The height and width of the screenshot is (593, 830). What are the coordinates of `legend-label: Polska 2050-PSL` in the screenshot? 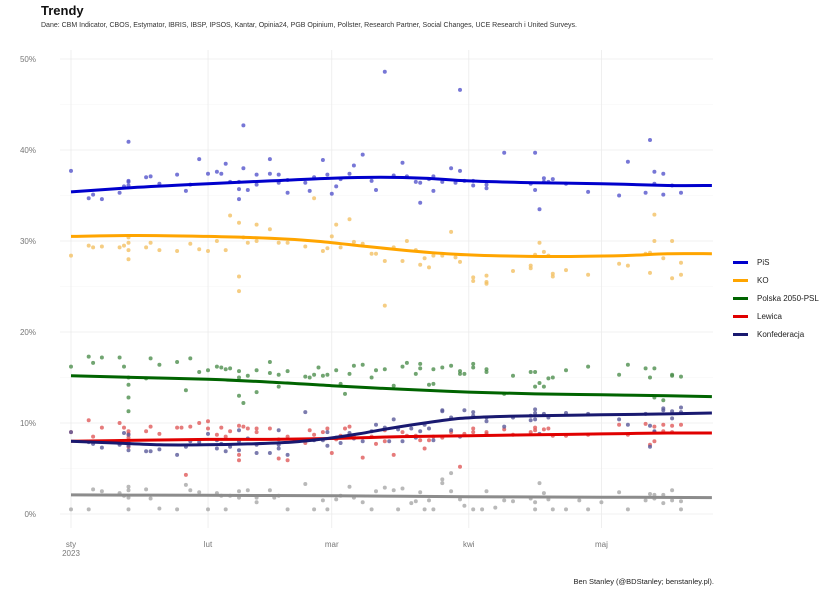 It's located at (788, 298).